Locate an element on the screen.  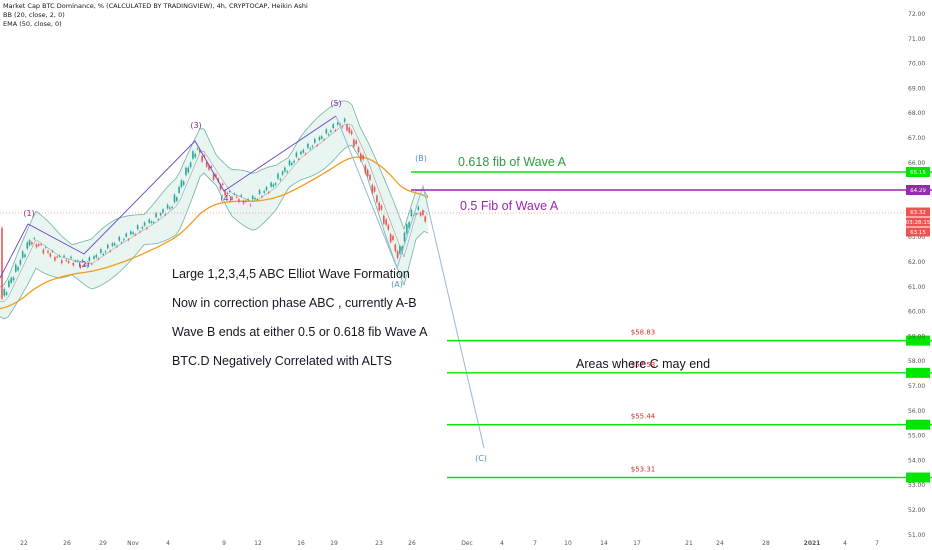
correction-wave-line is located at coordinates (410, 282).